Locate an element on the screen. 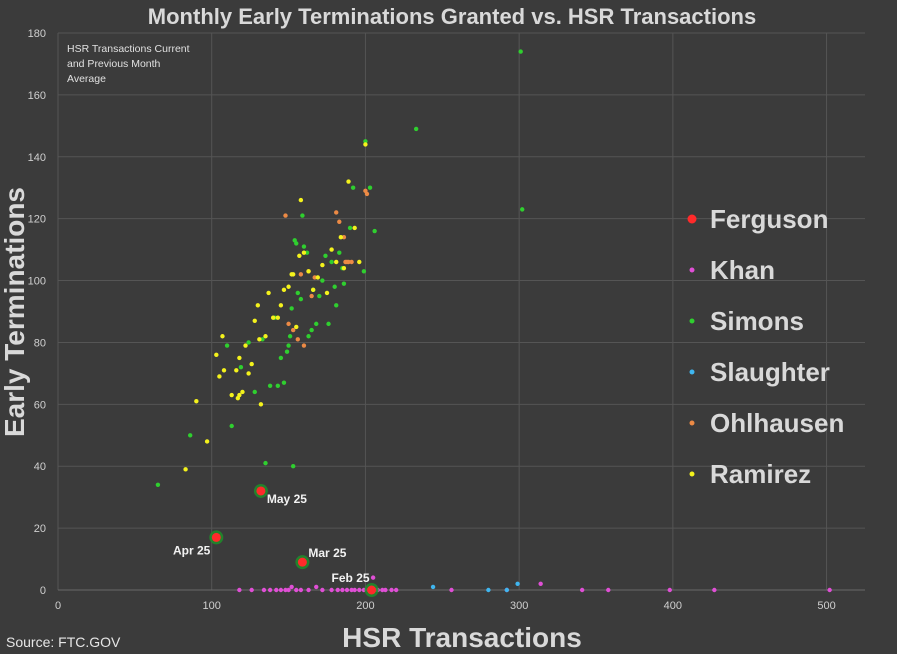 This screenshot has width=897, height=654. y-tick-label: 40 is located at coordinates (40, 467).